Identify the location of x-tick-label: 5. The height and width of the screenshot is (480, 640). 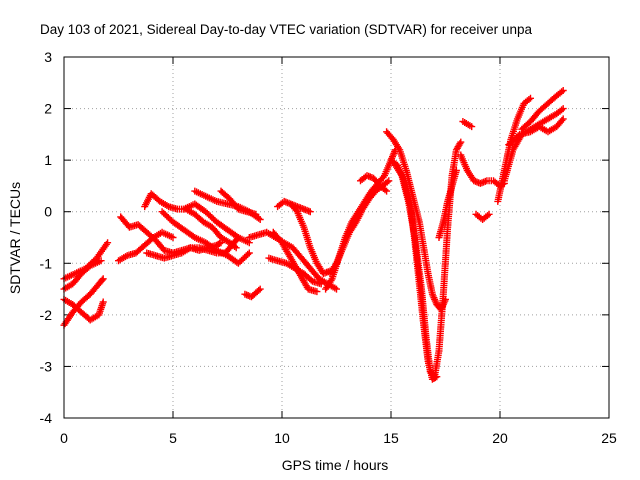
(173, 438).